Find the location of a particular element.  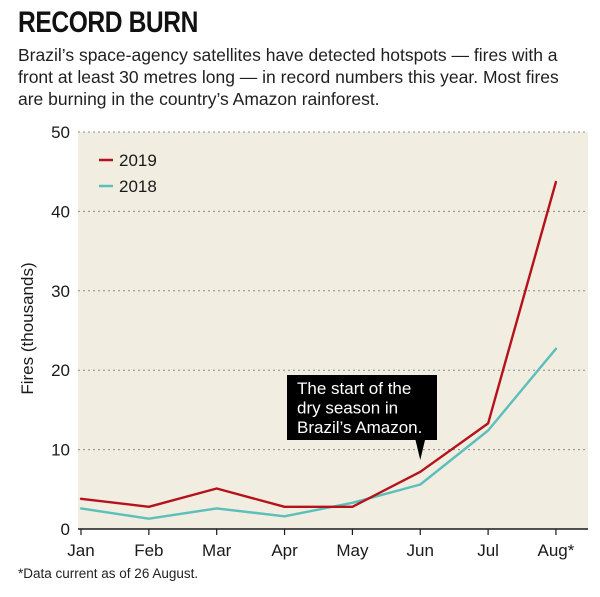

x-tick-label-apr: Apr is located at coordinates (284, 550).